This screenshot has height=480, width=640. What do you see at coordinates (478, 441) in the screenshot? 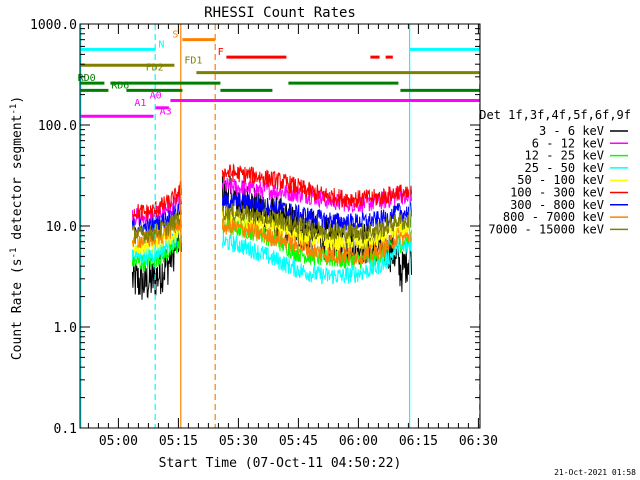
I see `x-tick-label: 06:30` at bounding box center [478, 441].